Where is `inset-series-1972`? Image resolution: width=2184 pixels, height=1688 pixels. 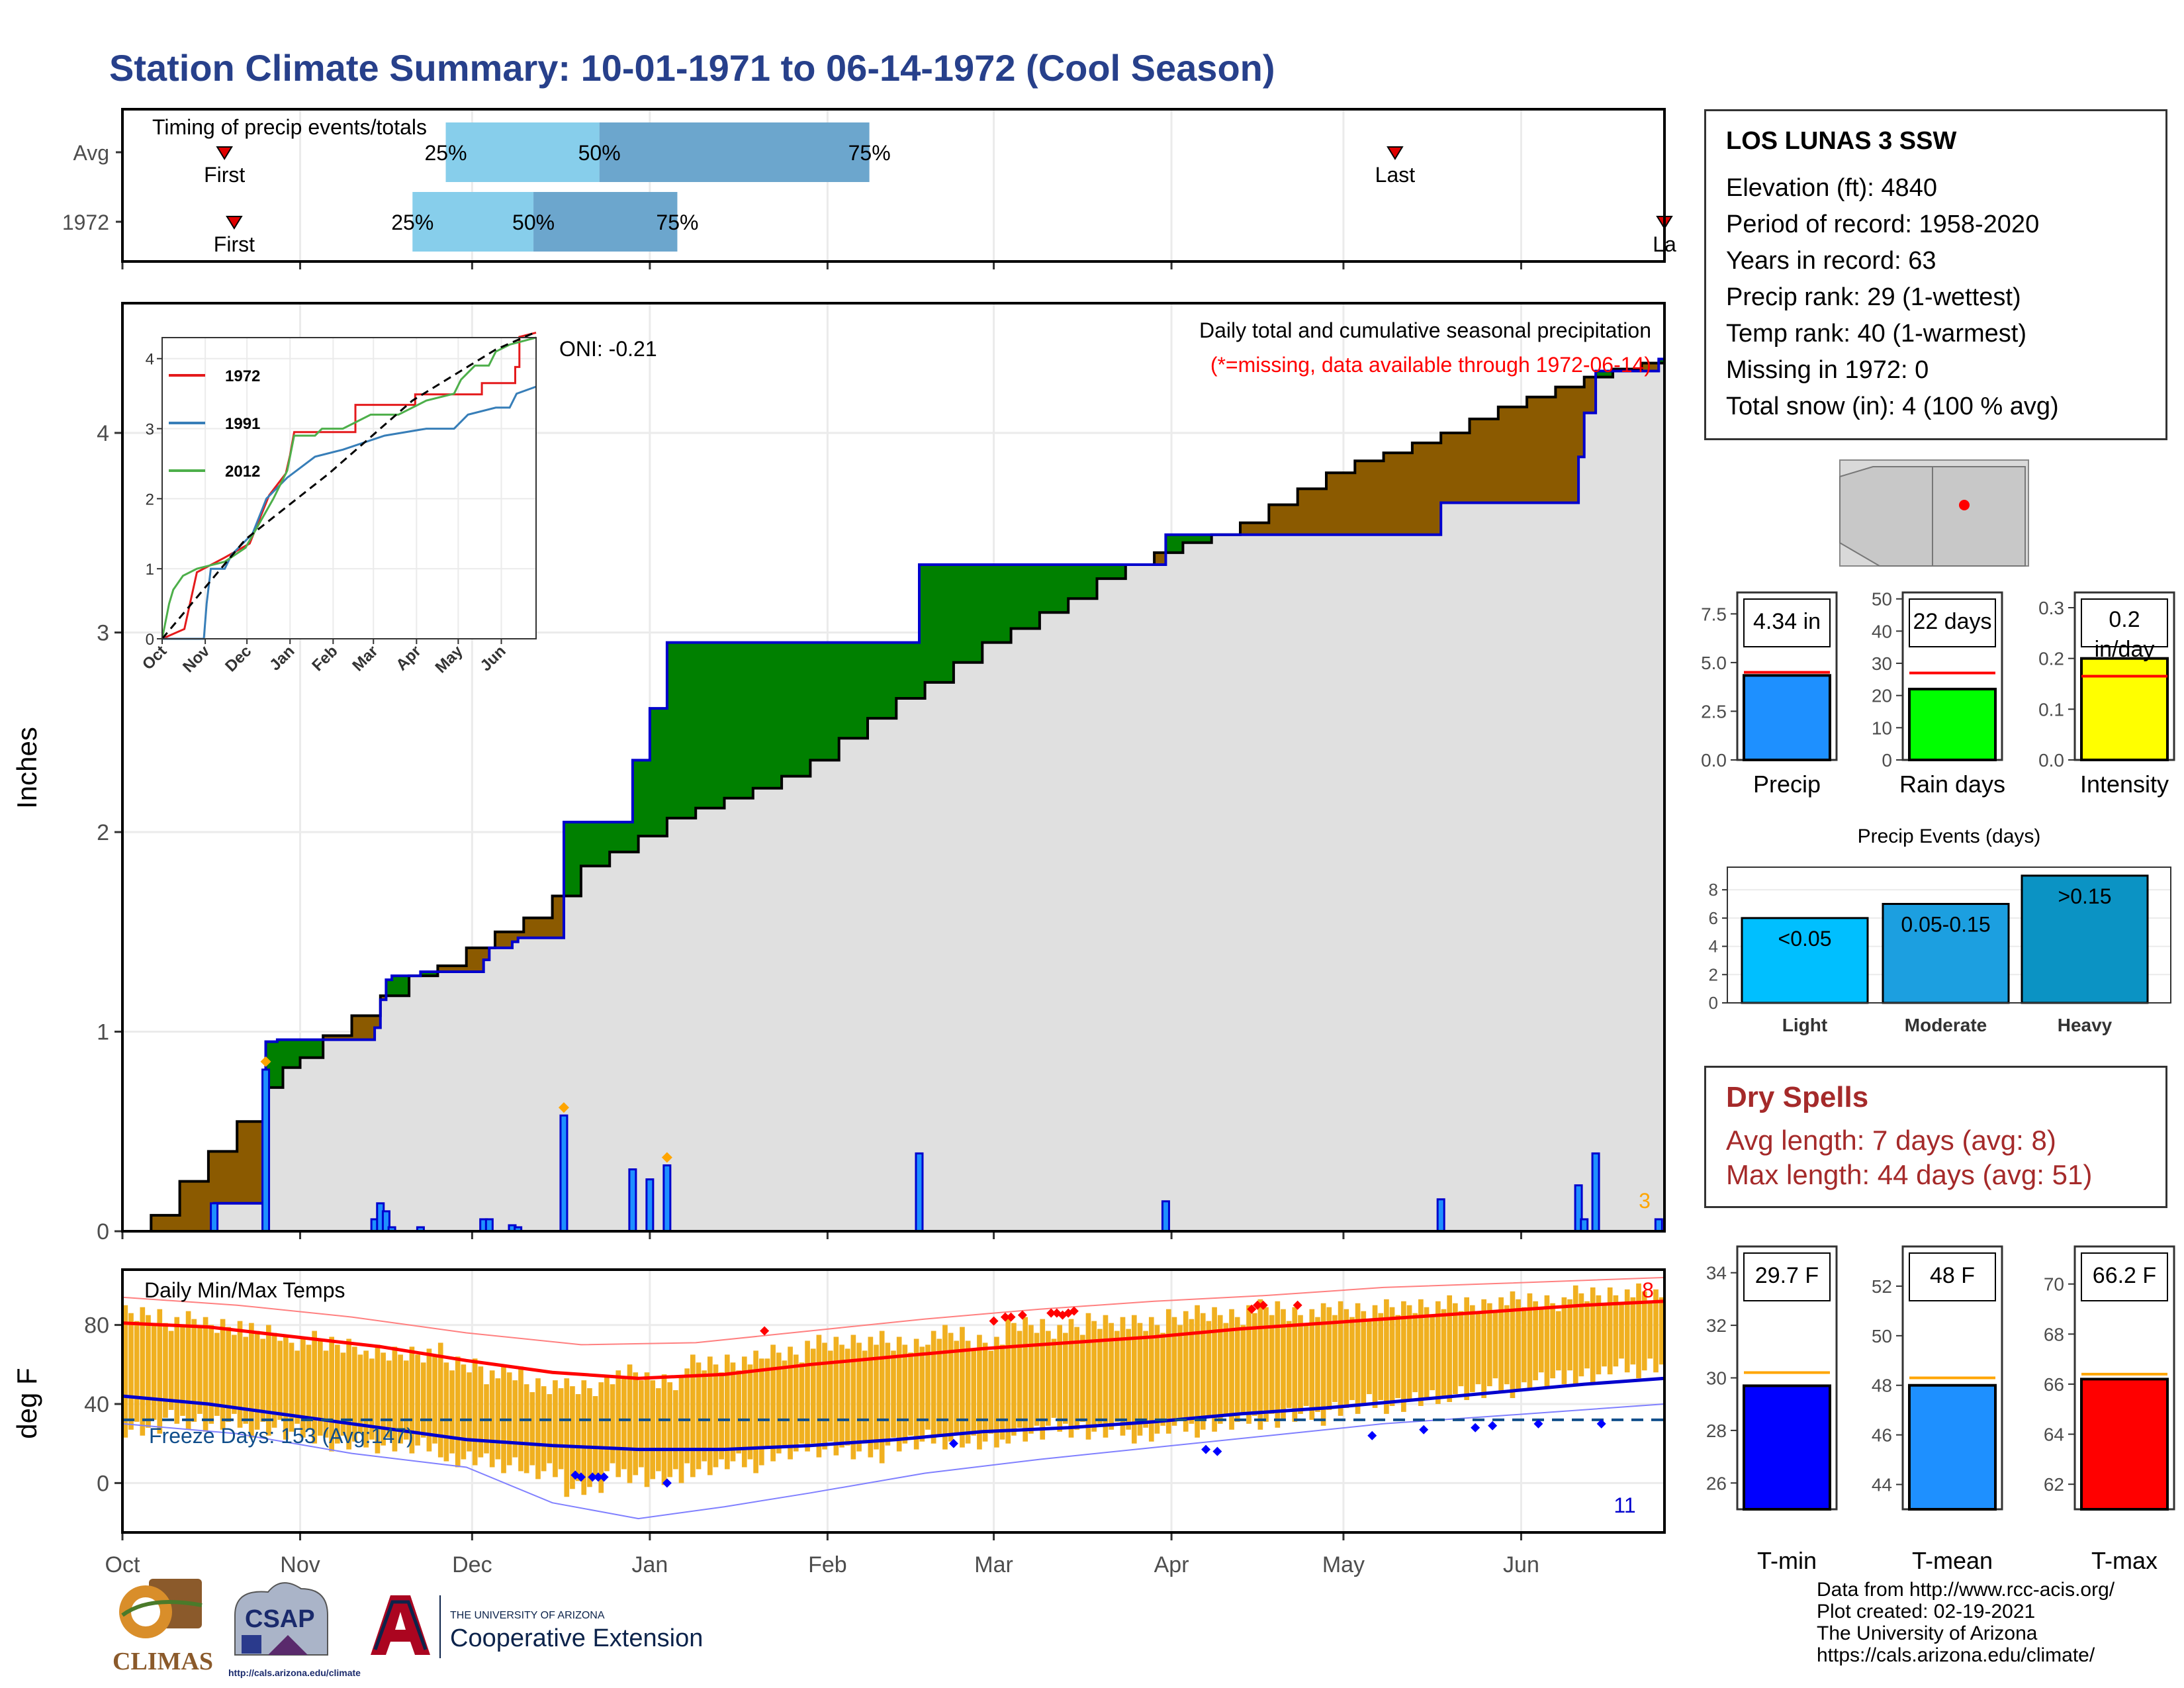 inset-series-1972 is located at coordinates (349, 486).